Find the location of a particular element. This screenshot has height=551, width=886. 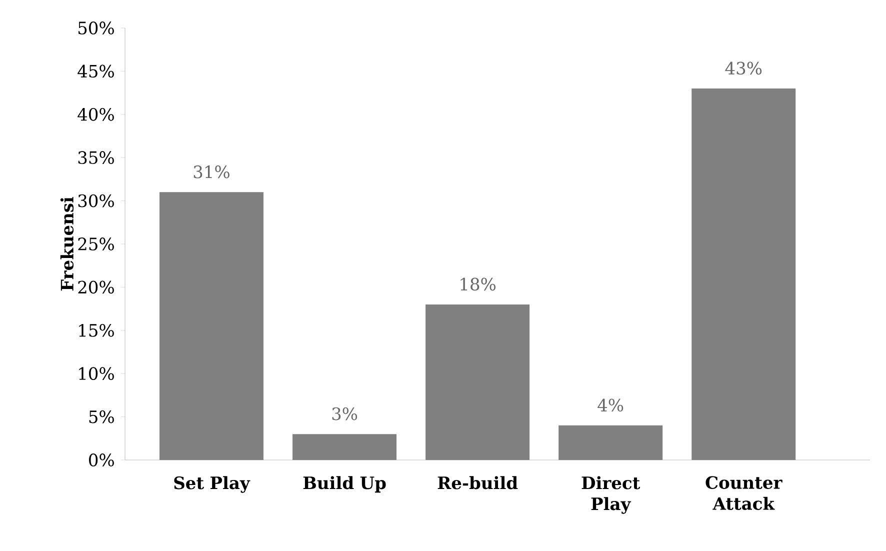

data-label: 31% is located at coordinates (212, 171).